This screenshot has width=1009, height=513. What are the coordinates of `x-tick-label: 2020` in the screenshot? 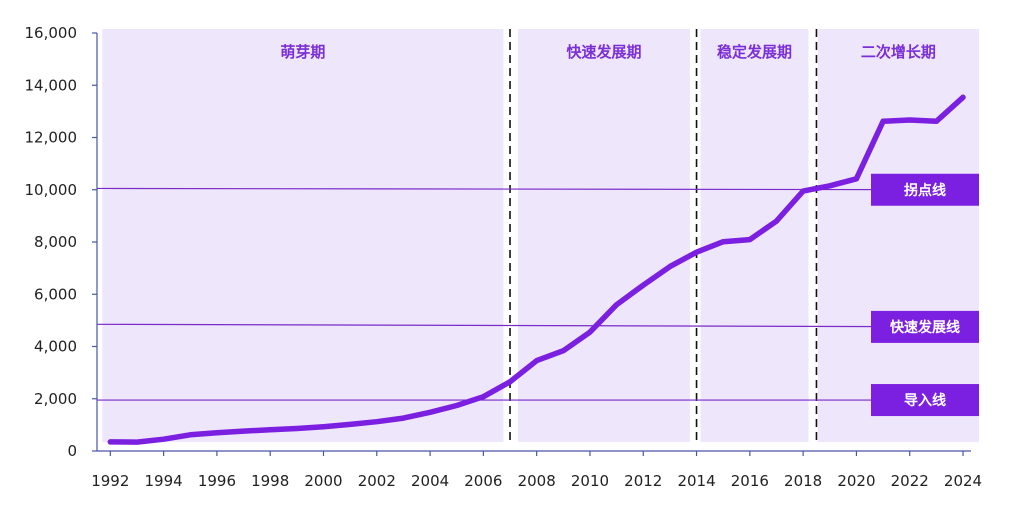 It's located at (856, 481).